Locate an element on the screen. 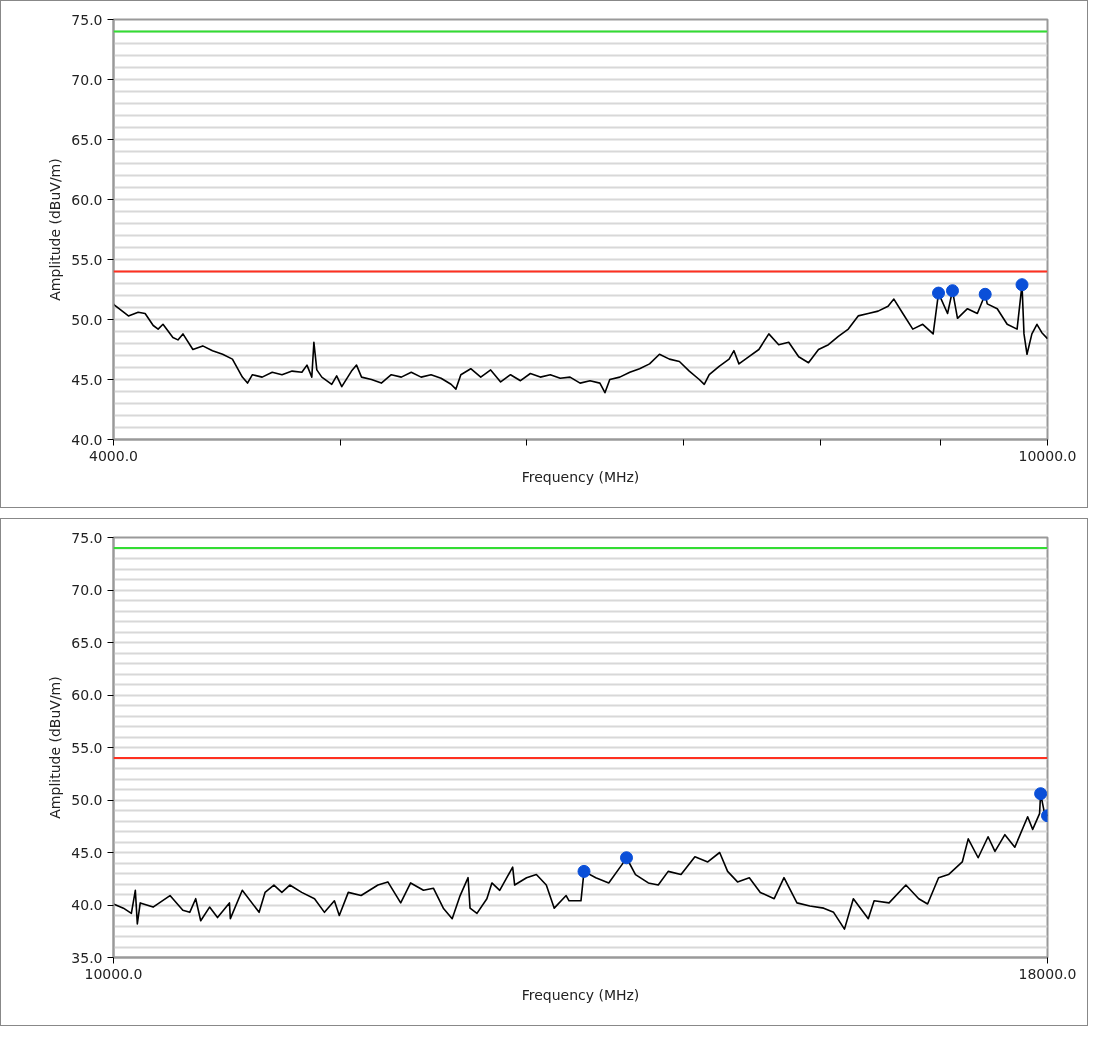  y-tick-label: 35.0 is located at coordinates (87, 957).